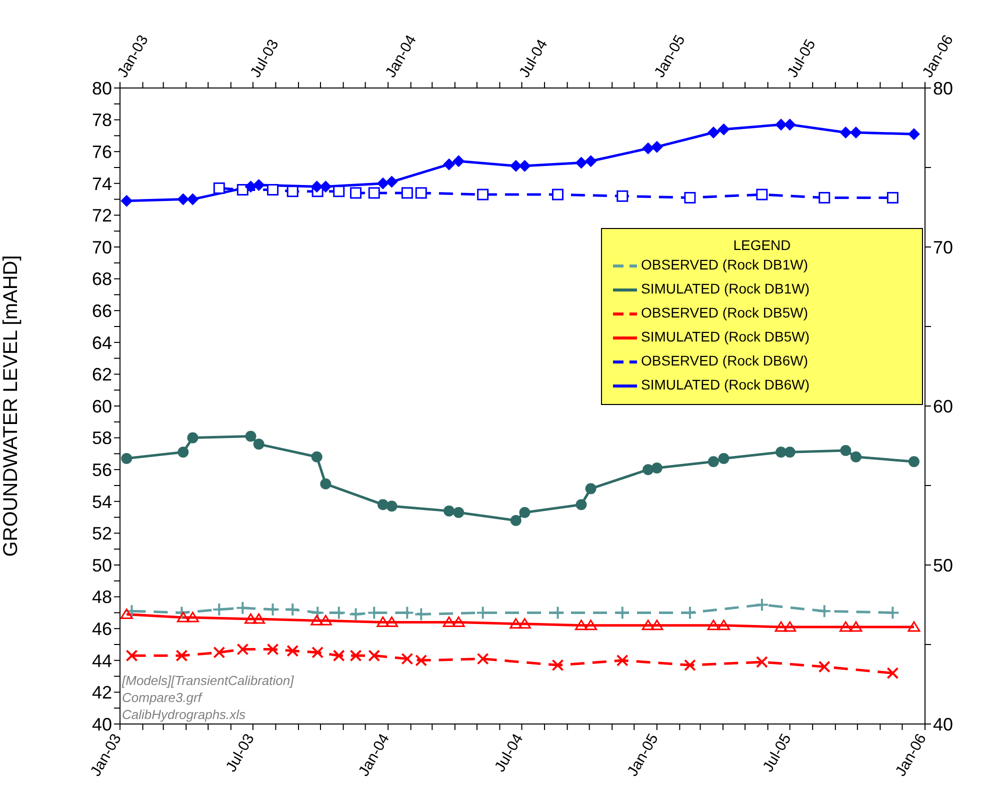 The image size is (993, 802). I want to click on y2-tick-label: 80, so click(943, 88).